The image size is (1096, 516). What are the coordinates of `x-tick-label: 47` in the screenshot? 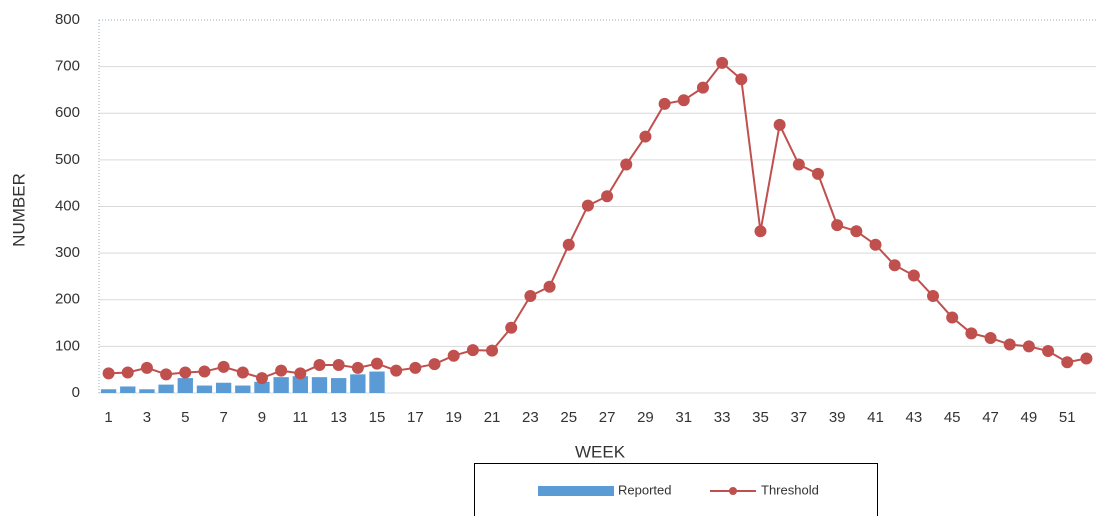 It's located at (990, 417).